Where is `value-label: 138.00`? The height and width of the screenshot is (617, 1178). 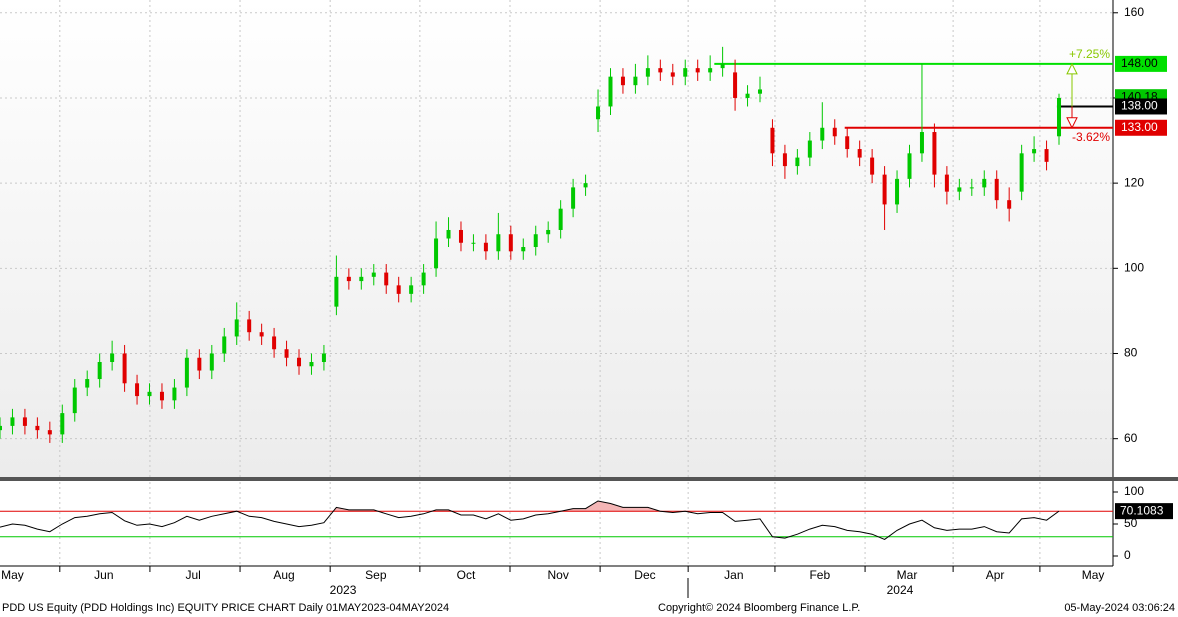
value-label: 138.00 is located at coordinates (1139, 106).